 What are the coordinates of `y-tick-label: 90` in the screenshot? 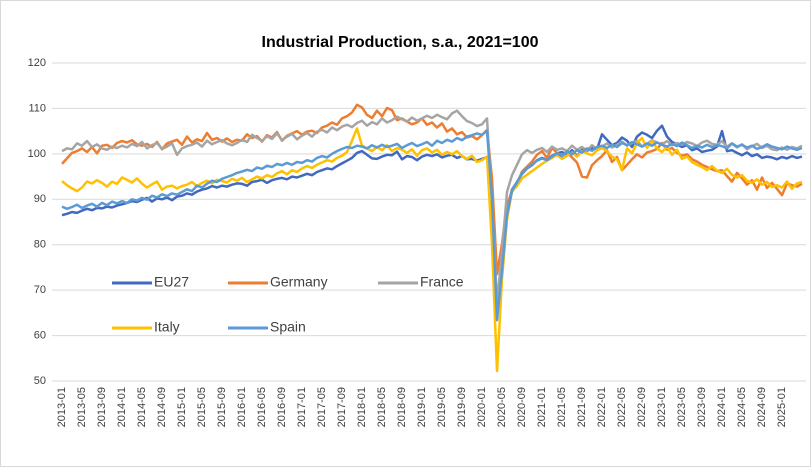 It's located at (40, 199).